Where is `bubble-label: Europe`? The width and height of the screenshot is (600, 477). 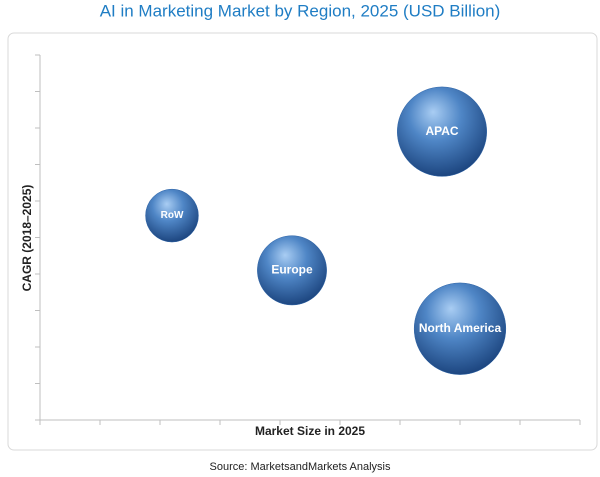
bubble-label: Europe is located at coordinates (292, 270).